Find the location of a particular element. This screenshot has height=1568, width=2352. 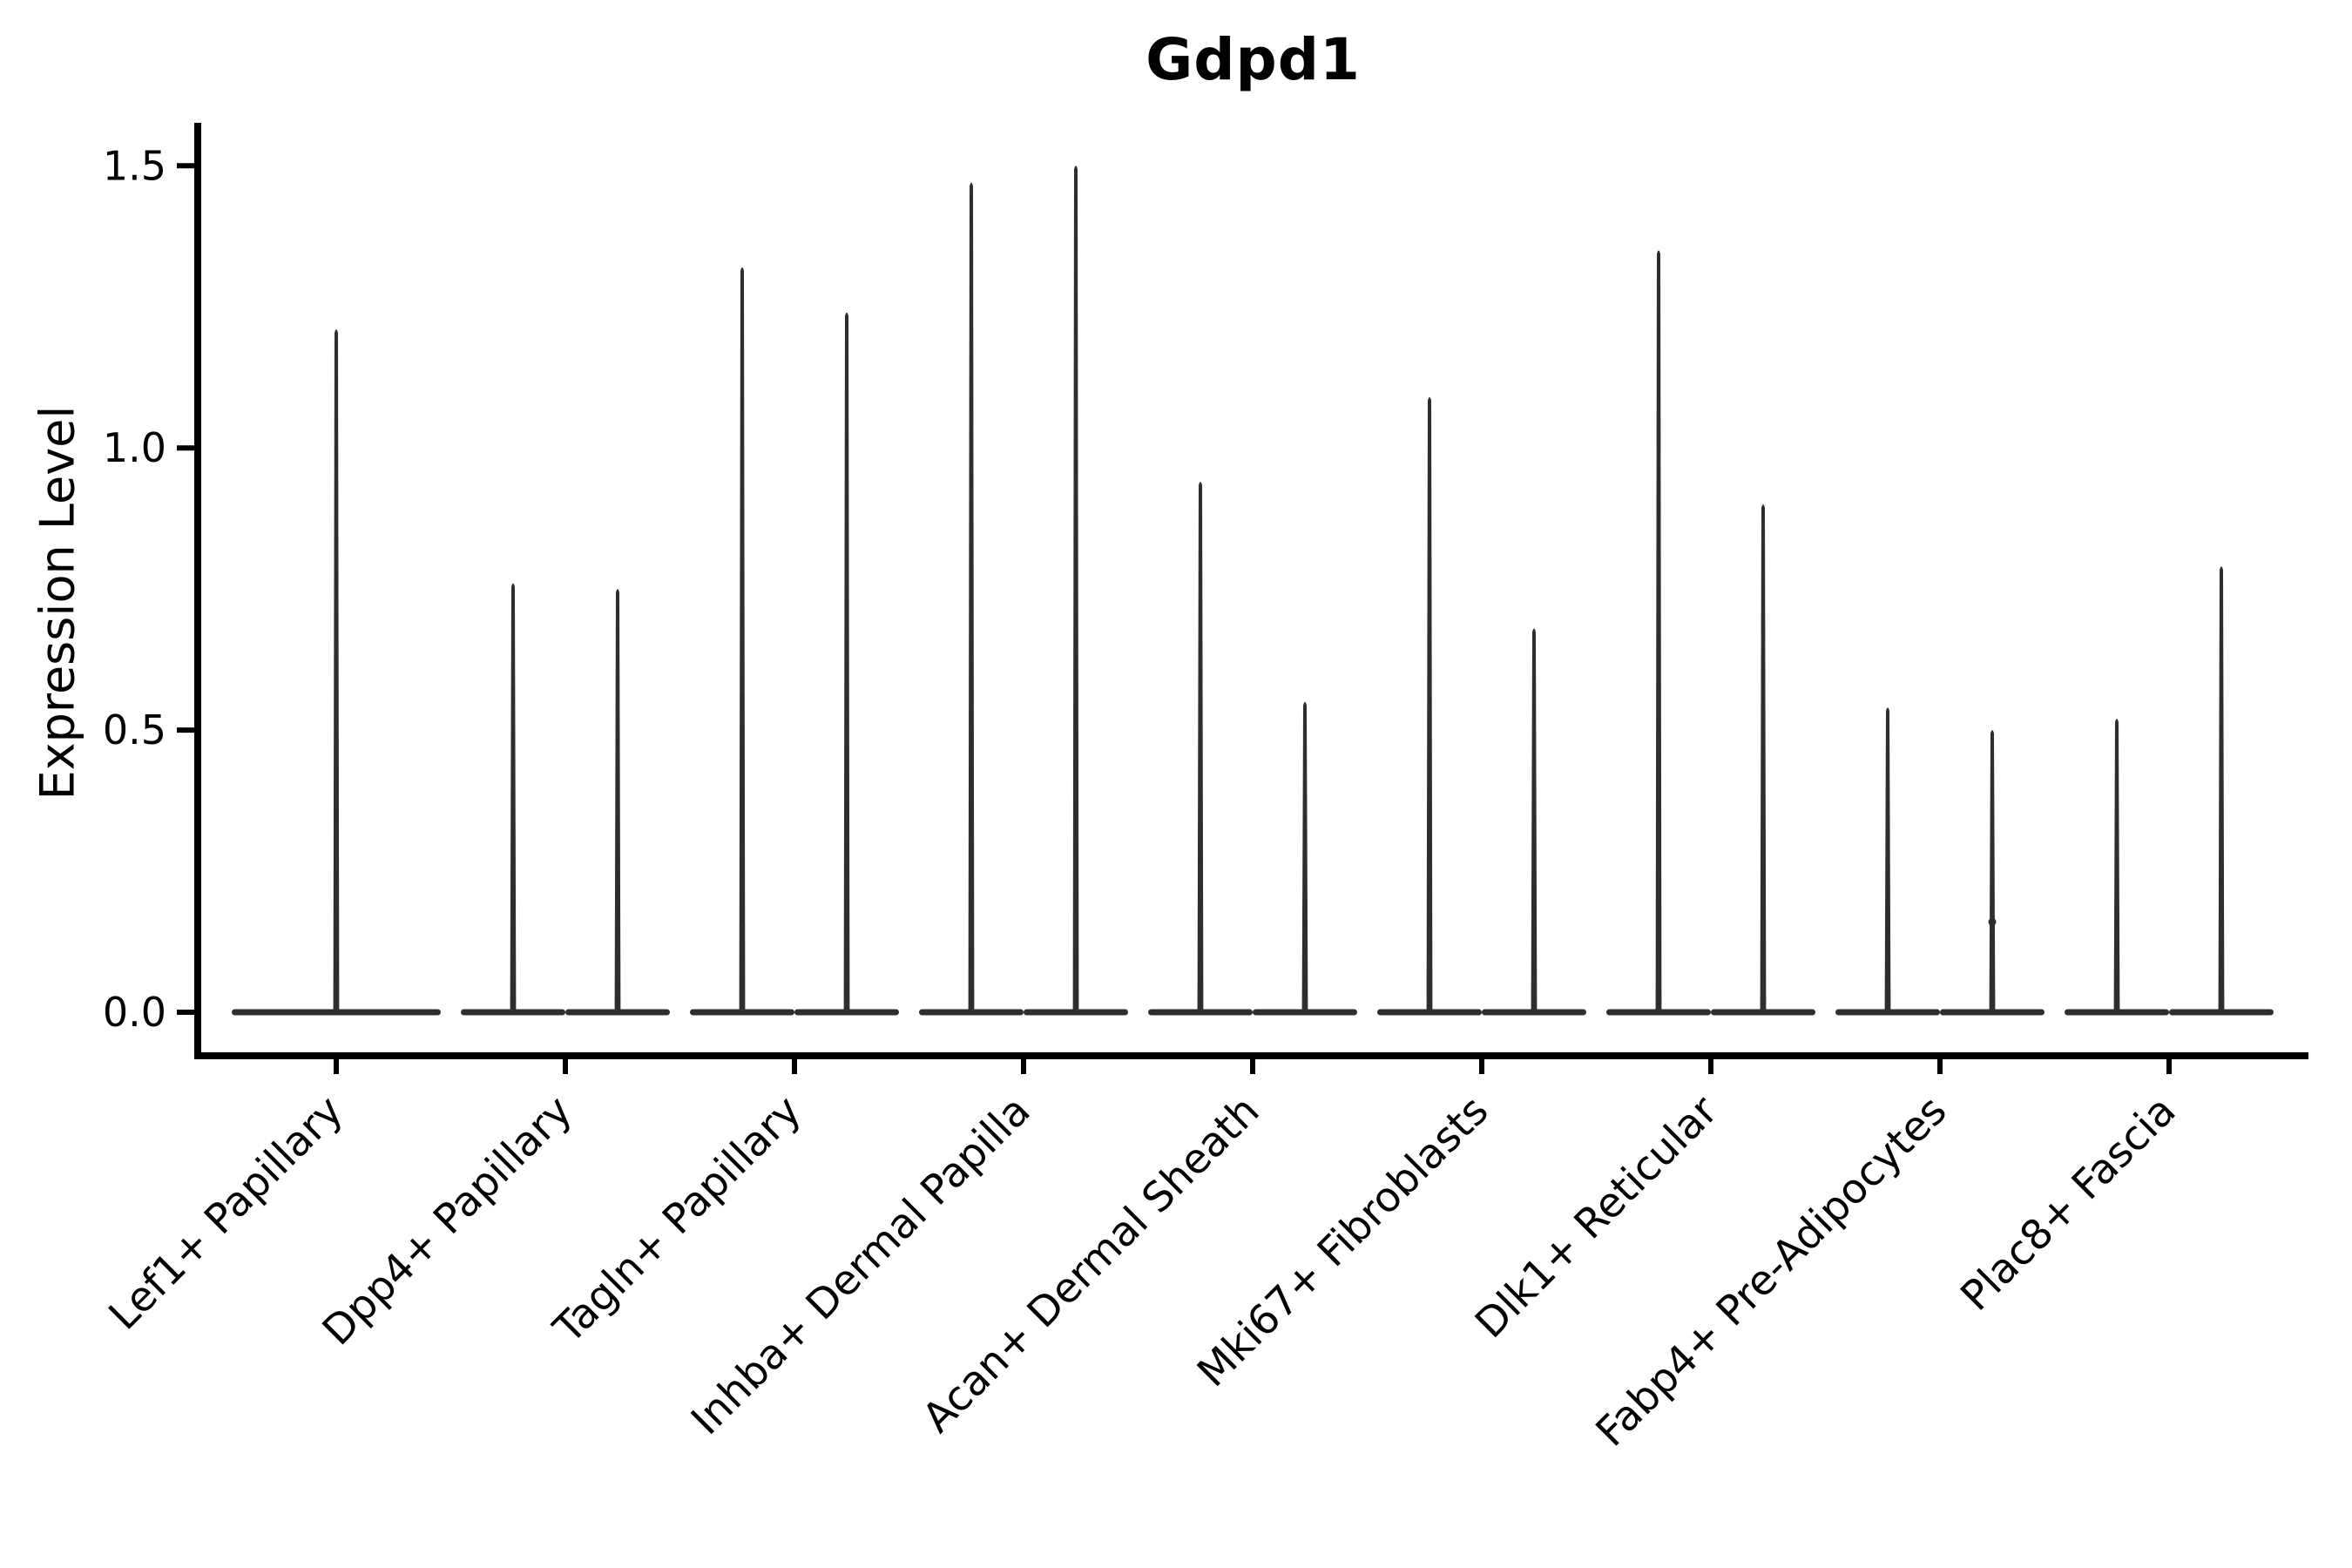

y-tick-label: 0.5 is located at coordinates (134, 730).